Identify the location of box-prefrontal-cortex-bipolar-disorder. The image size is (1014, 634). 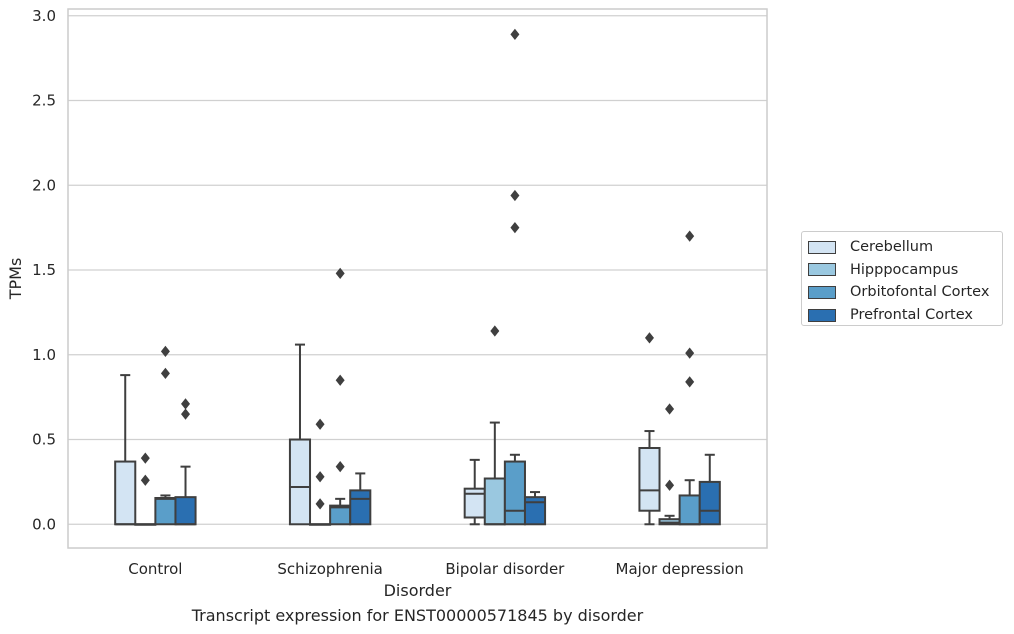
(535, 508).